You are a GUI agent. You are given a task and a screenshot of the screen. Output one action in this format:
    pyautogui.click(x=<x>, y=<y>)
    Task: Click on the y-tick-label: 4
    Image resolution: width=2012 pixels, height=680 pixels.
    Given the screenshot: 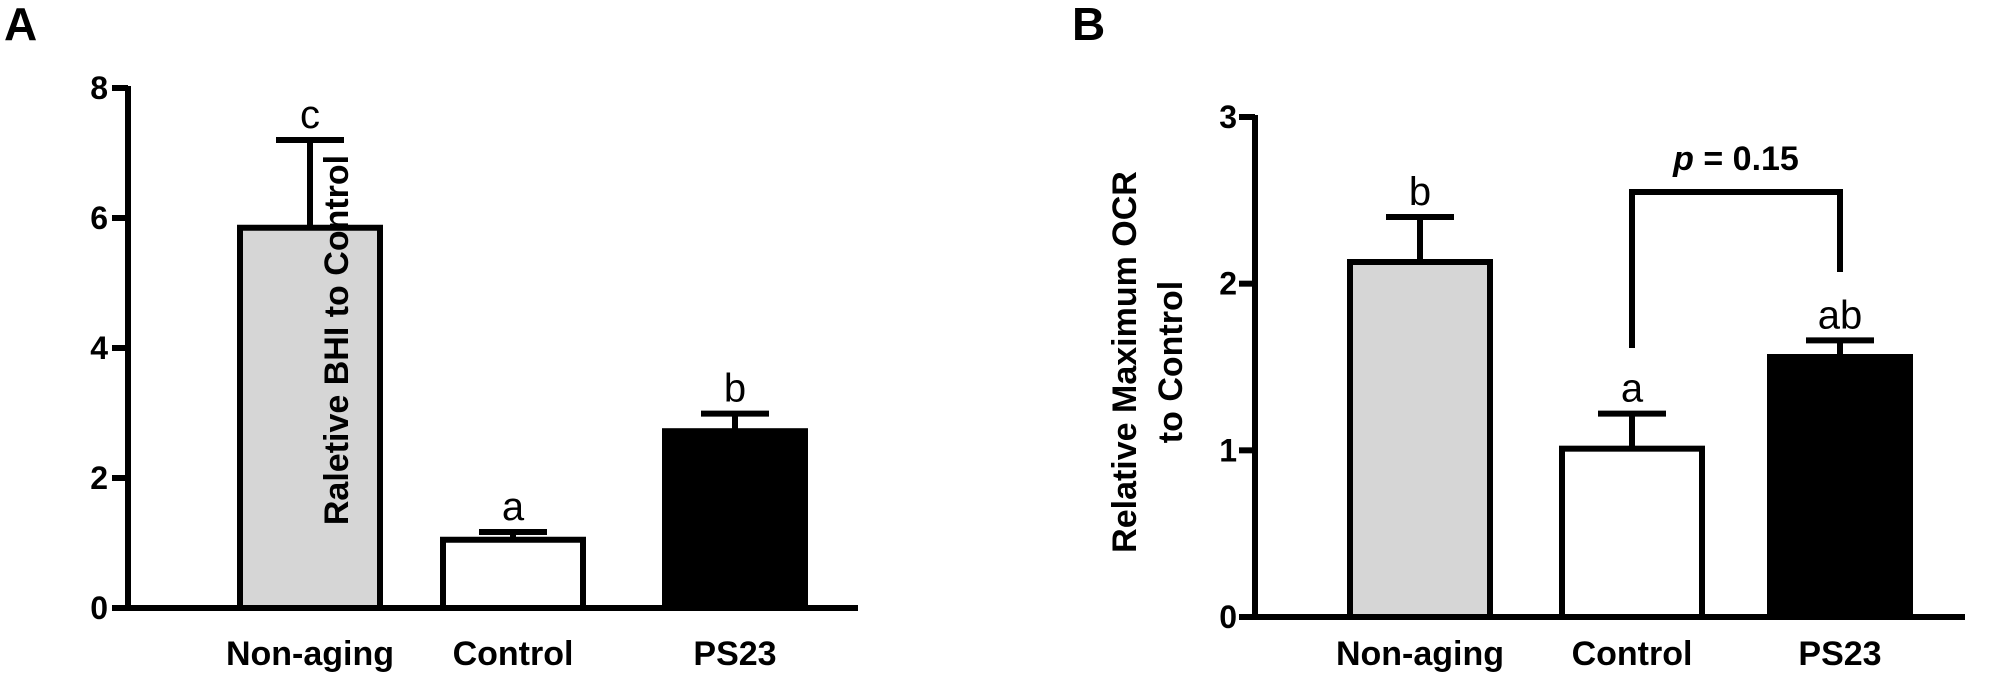 What is the action you would take?
    pyautogui.click(x=99, y=348)
    